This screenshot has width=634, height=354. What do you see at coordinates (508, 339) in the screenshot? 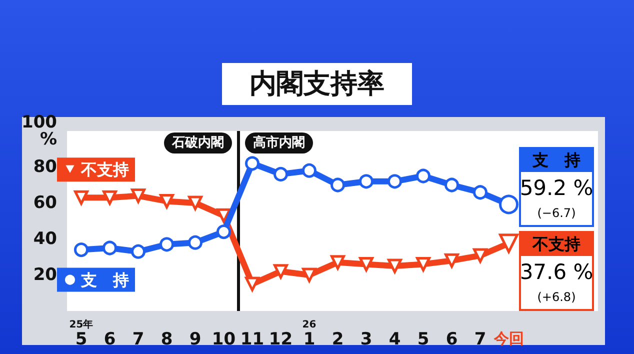
I see `x-tick-label: 今回` at bounding box center [508, 339].